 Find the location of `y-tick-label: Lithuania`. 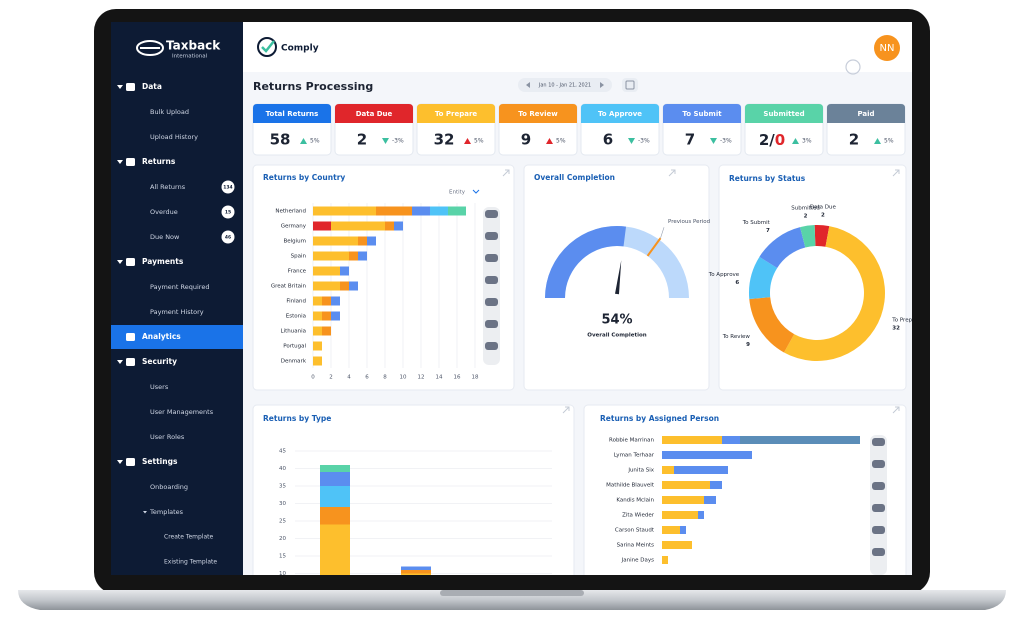

y-tick-label: Lithuania is located at coordinates (293, 332).